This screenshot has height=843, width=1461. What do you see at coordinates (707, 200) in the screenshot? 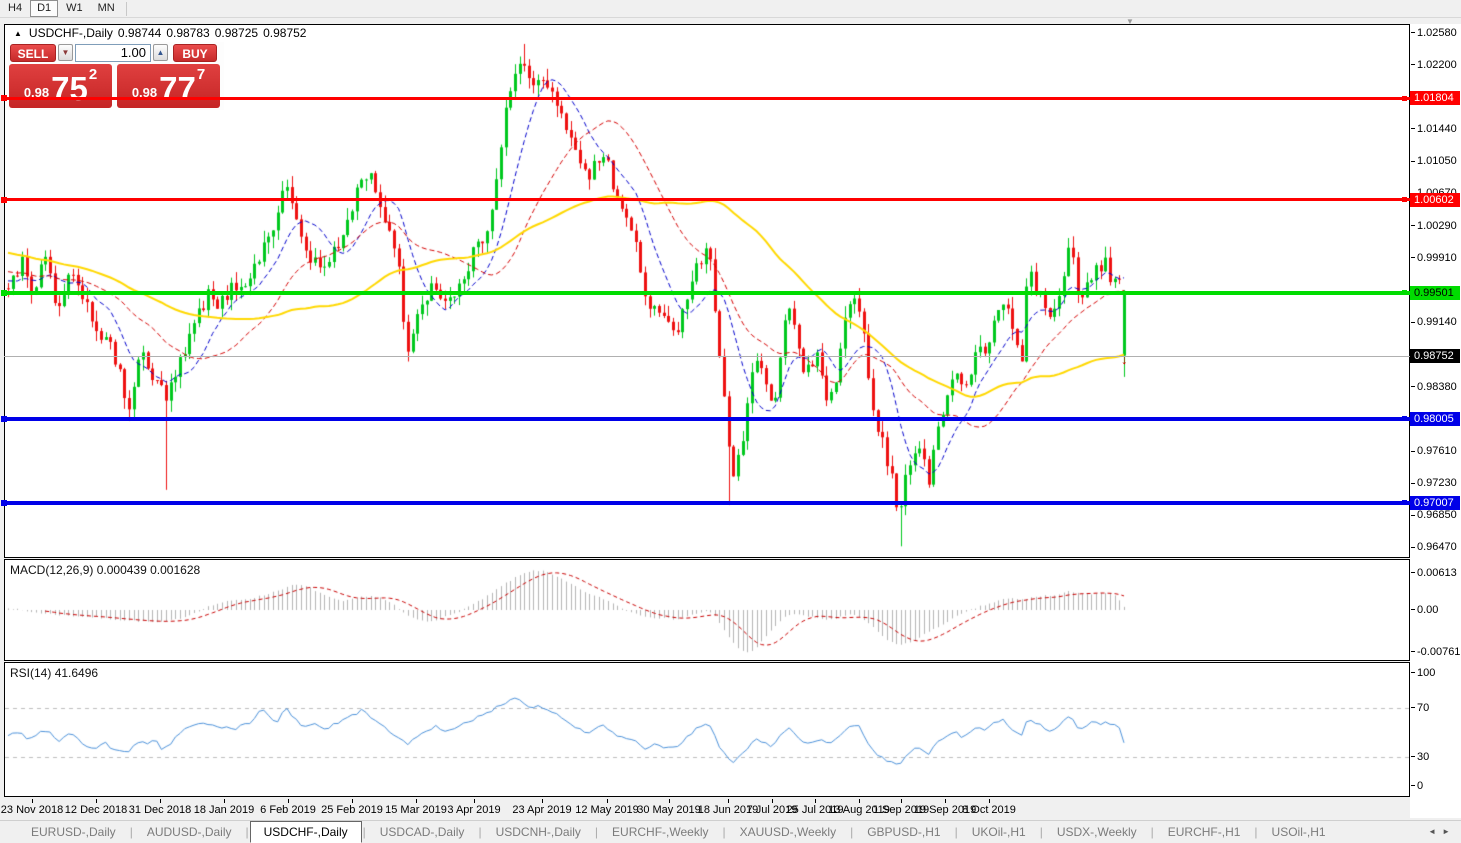
I see `horizontal-line-1.00602` at bounding box center [707, 200].